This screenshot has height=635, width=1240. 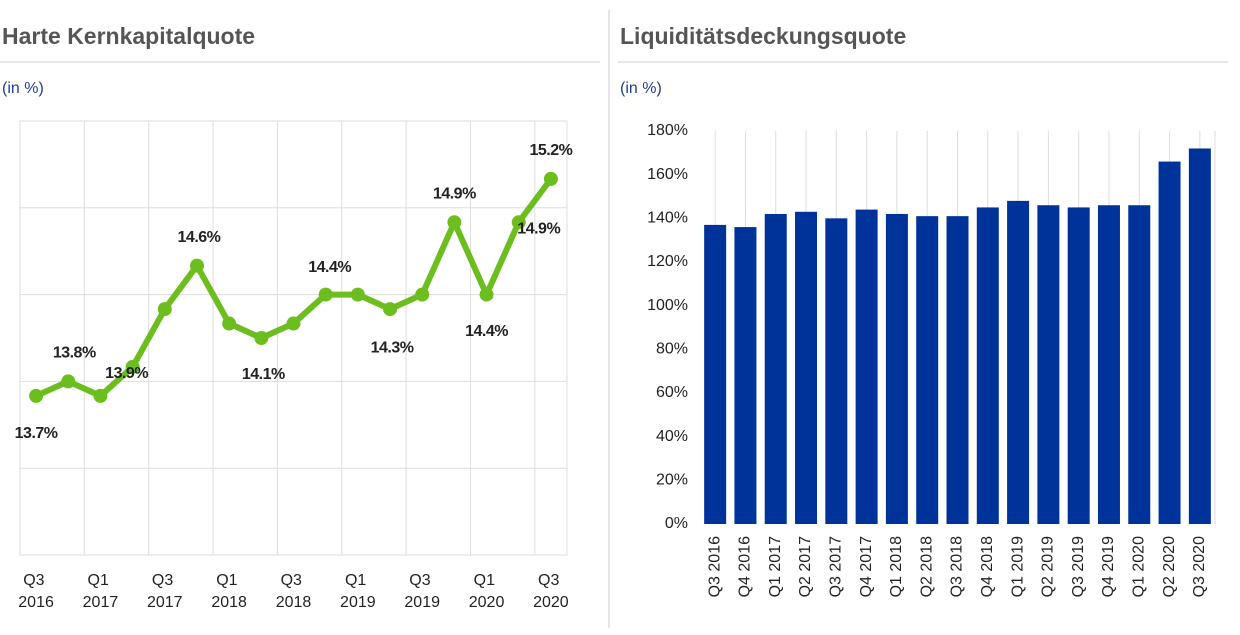 I want to click on x-tick-label: Q4 2016, so click(x=745, y=566).